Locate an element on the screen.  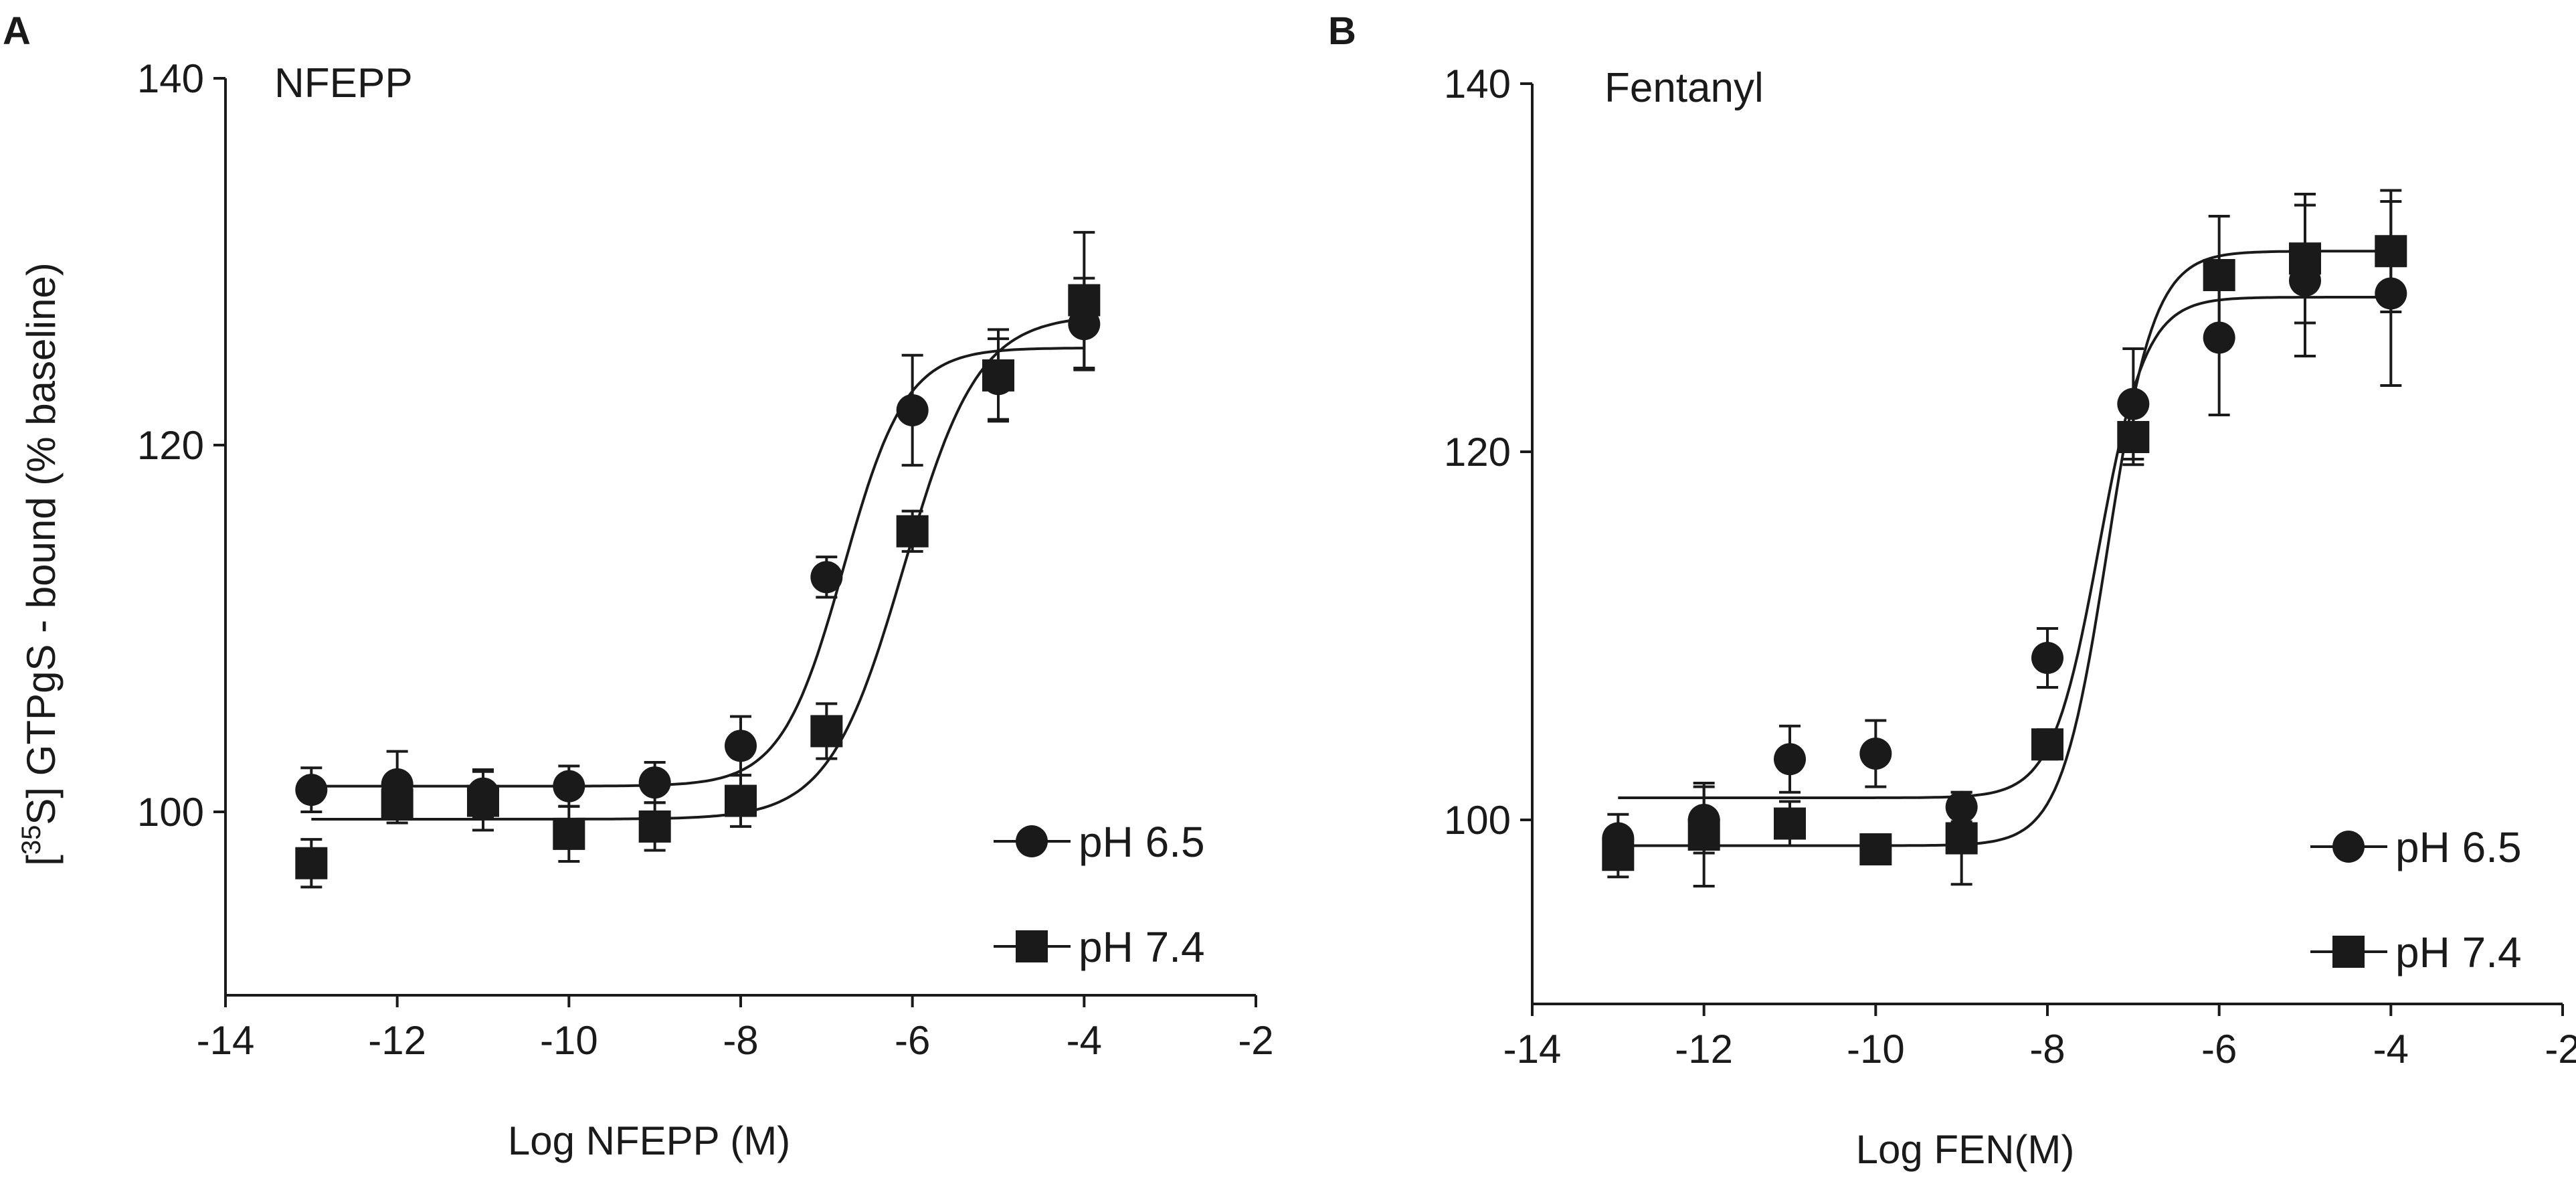
y-label-bracket: [ is located at coordinates (41, 861).